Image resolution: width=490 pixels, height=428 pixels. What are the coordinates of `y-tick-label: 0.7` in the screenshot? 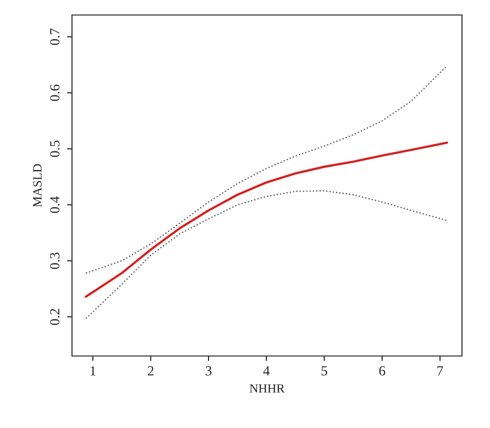 It's located at (55, 36).